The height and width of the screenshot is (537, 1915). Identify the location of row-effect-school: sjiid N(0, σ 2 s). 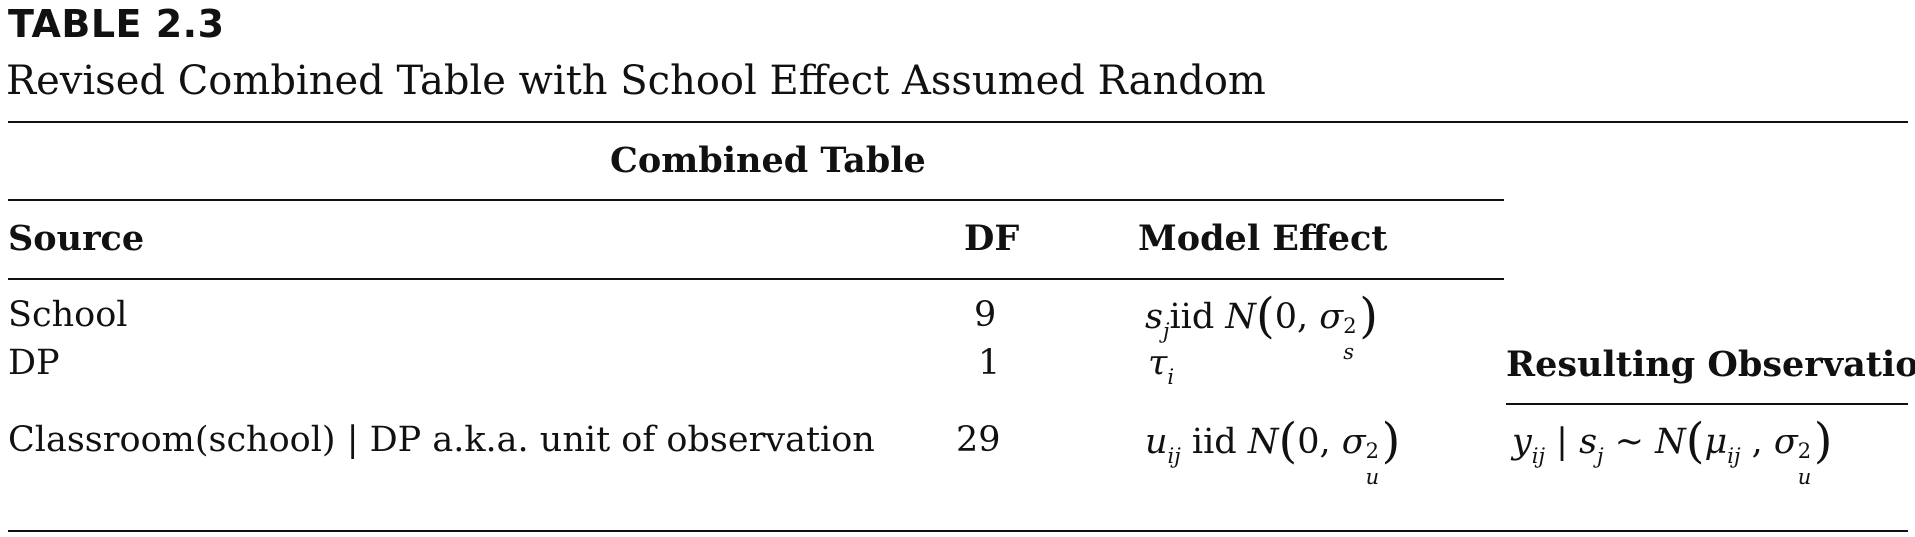
(1261, 326).